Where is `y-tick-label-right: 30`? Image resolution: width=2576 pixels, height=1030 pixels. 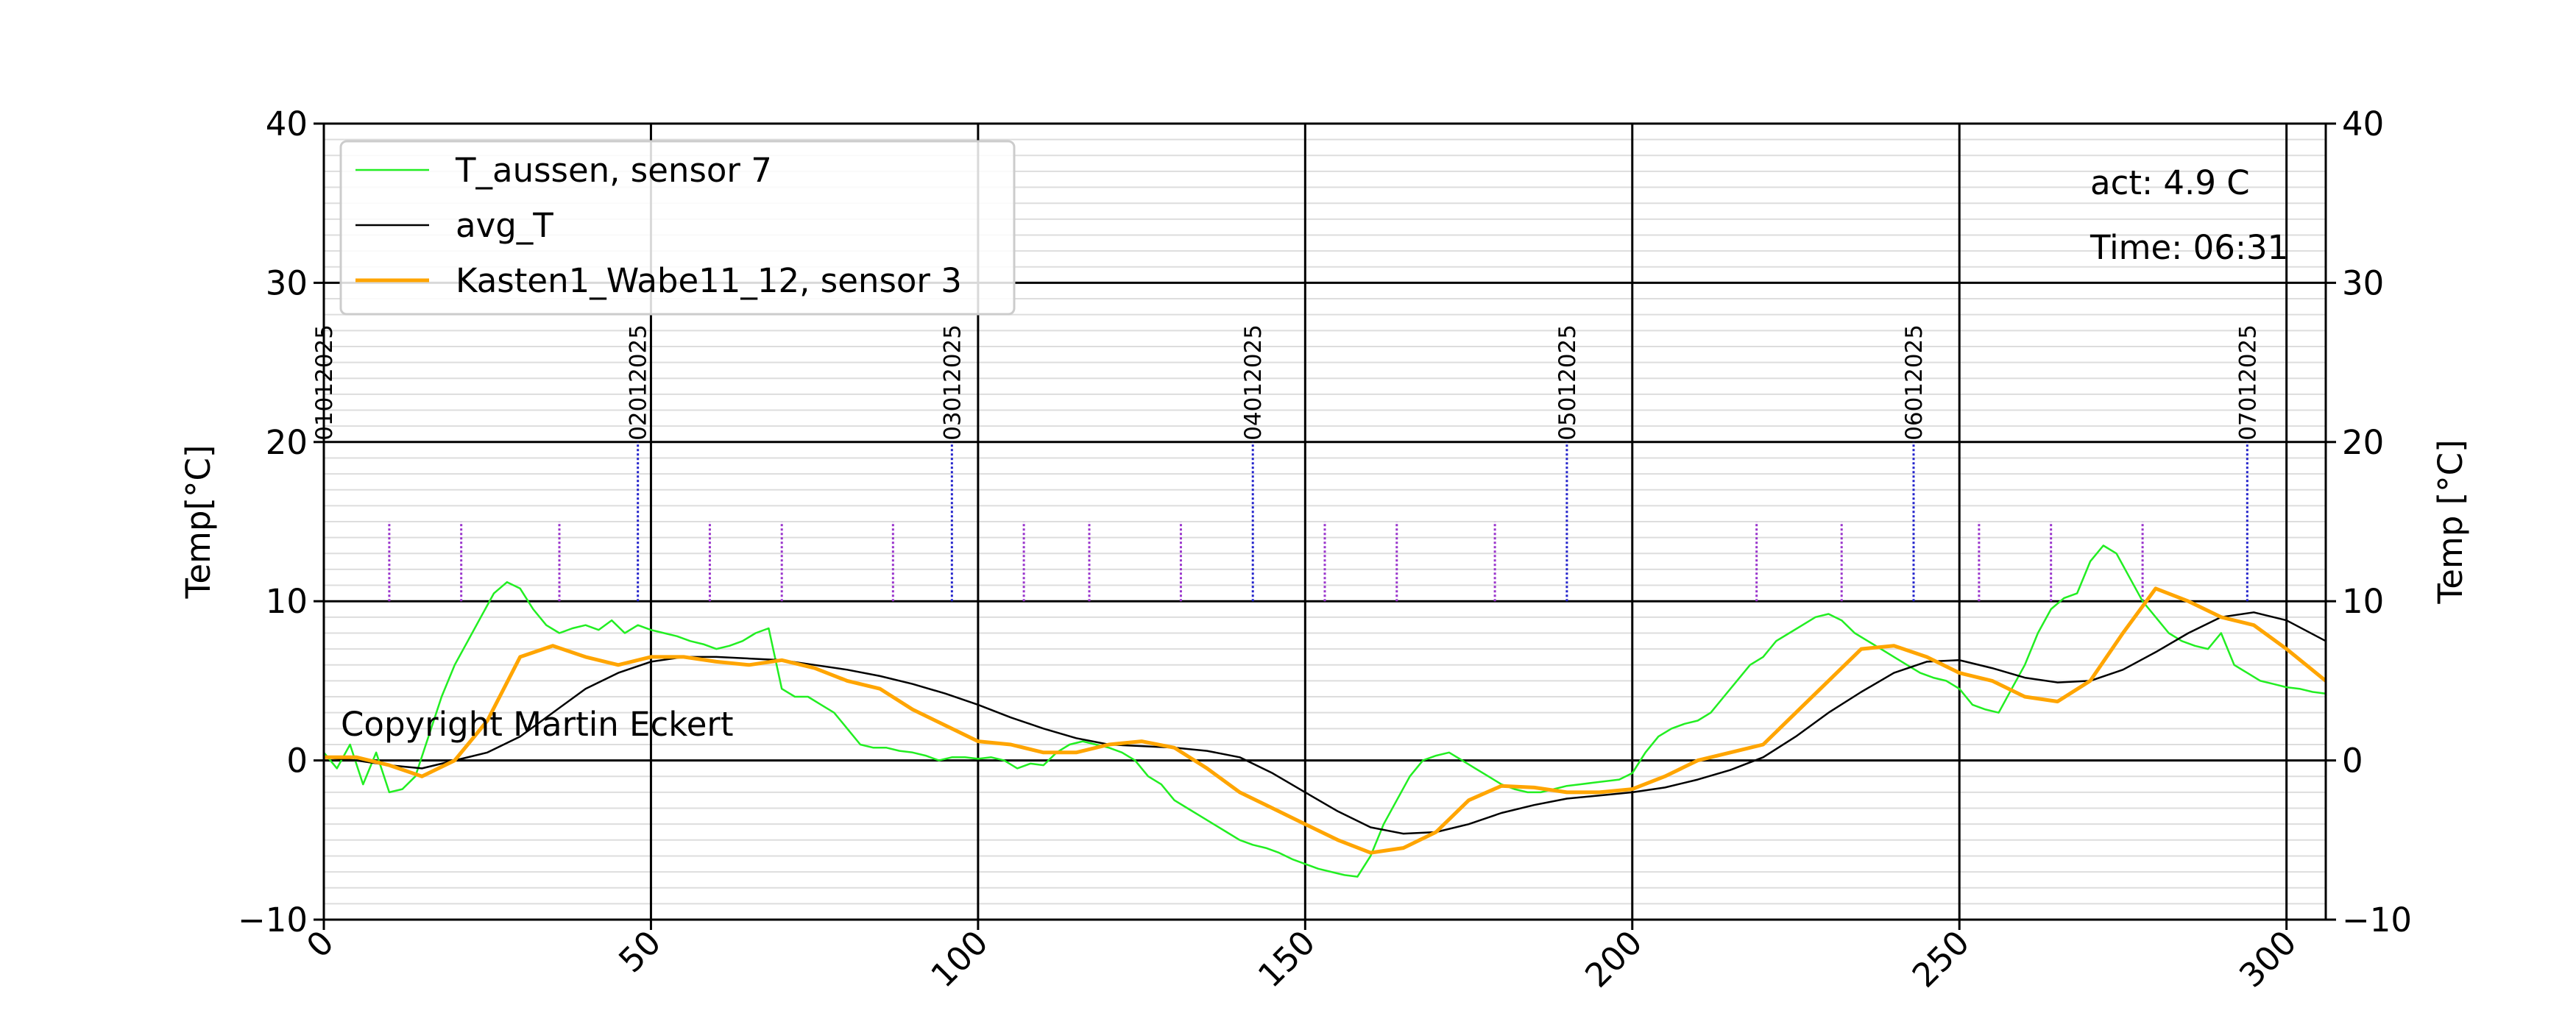
y-tick-label-right: 30 is located at coordinates (2363, 283).